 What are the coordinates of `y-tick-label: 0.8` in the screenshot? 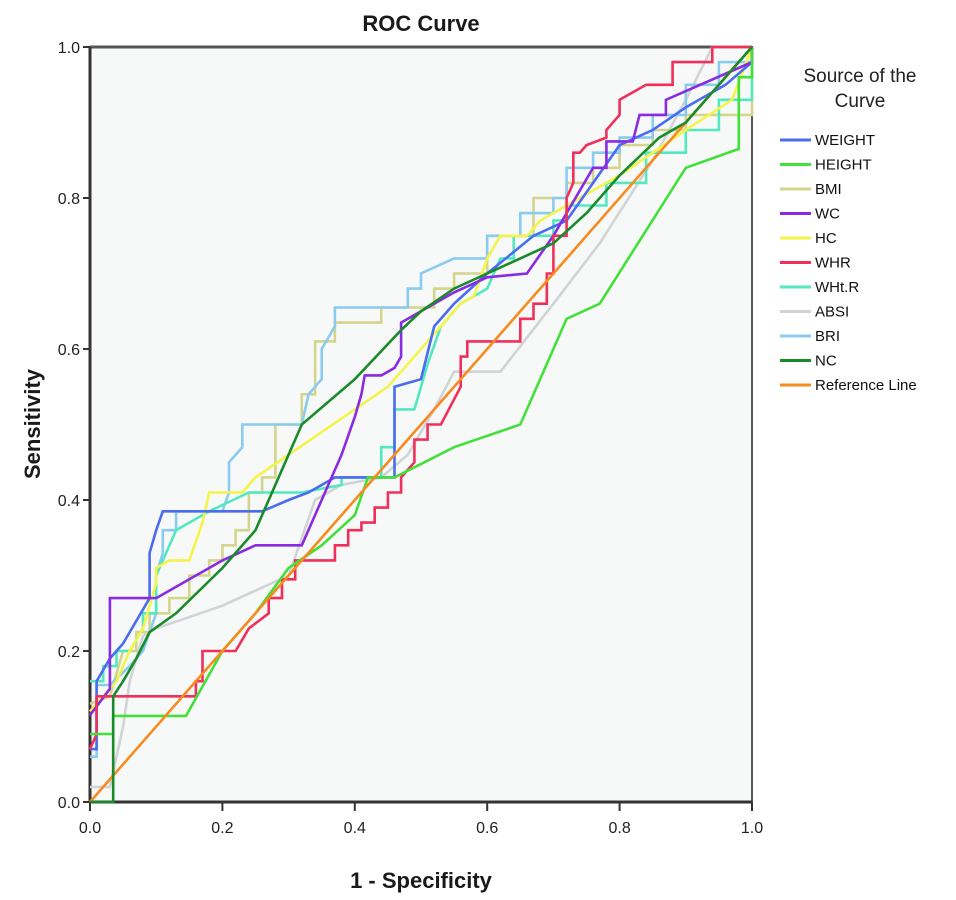 It's located at (69, 199).